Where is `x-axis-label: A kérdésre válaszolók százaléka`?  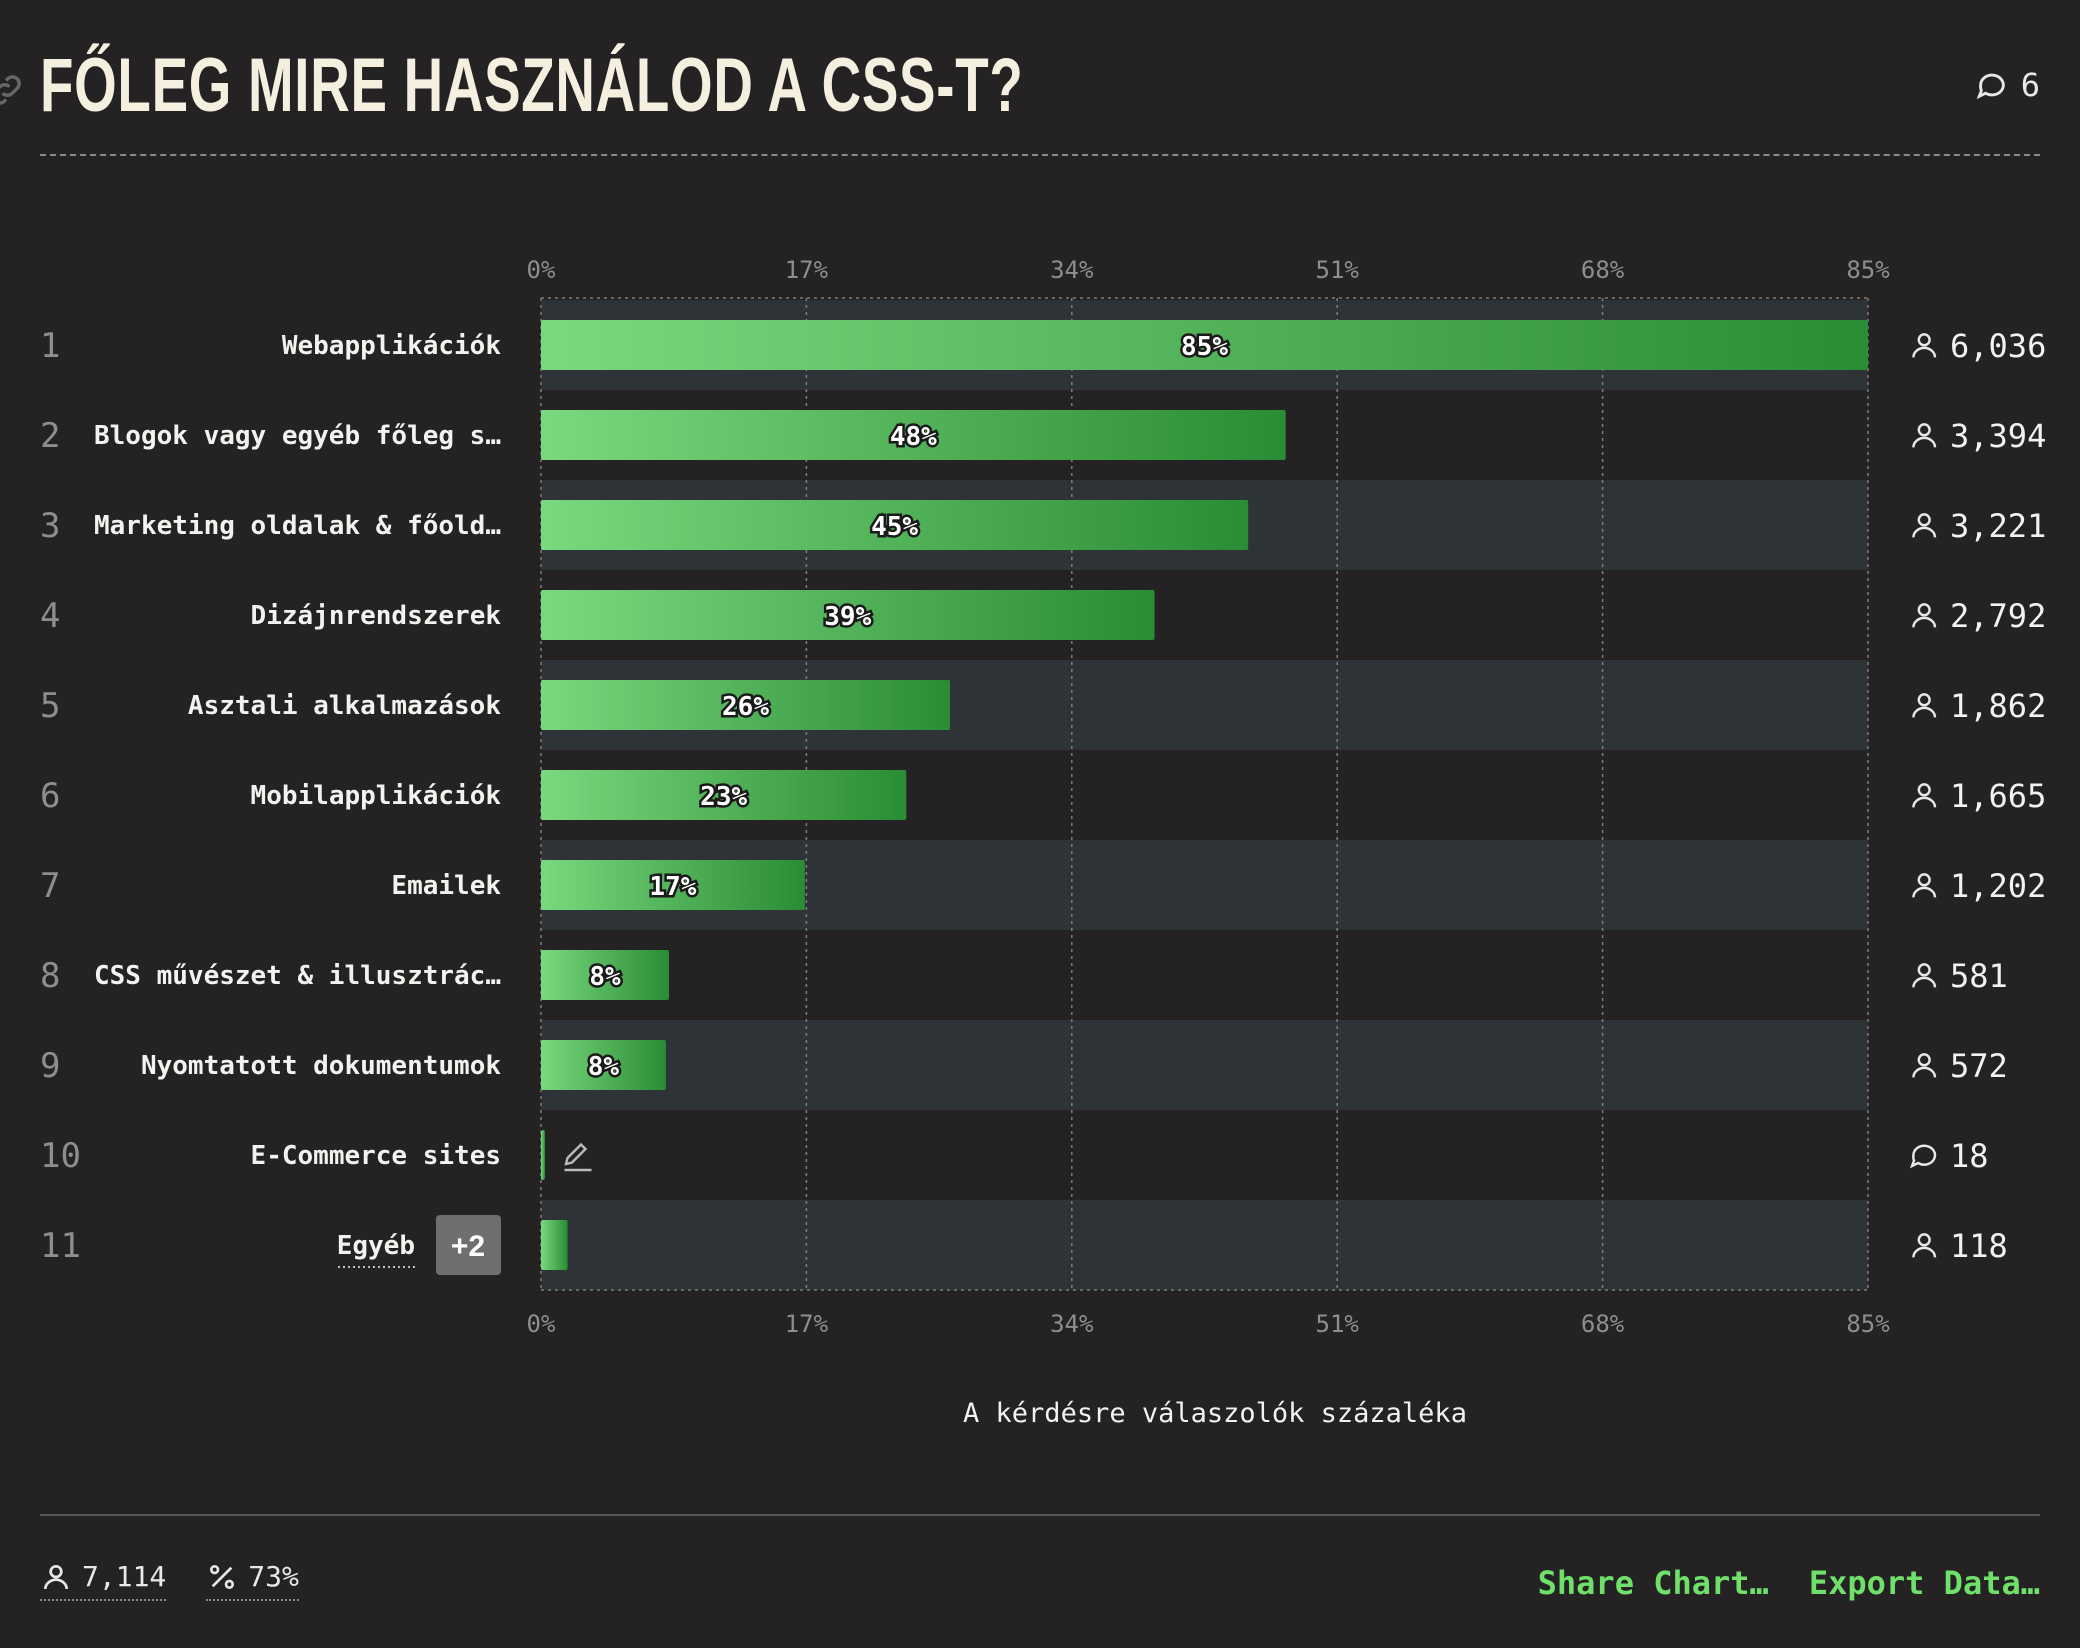
x-axis-label: A kérdésre válaszolók százaléka is located at coordinates (1215, 1413).